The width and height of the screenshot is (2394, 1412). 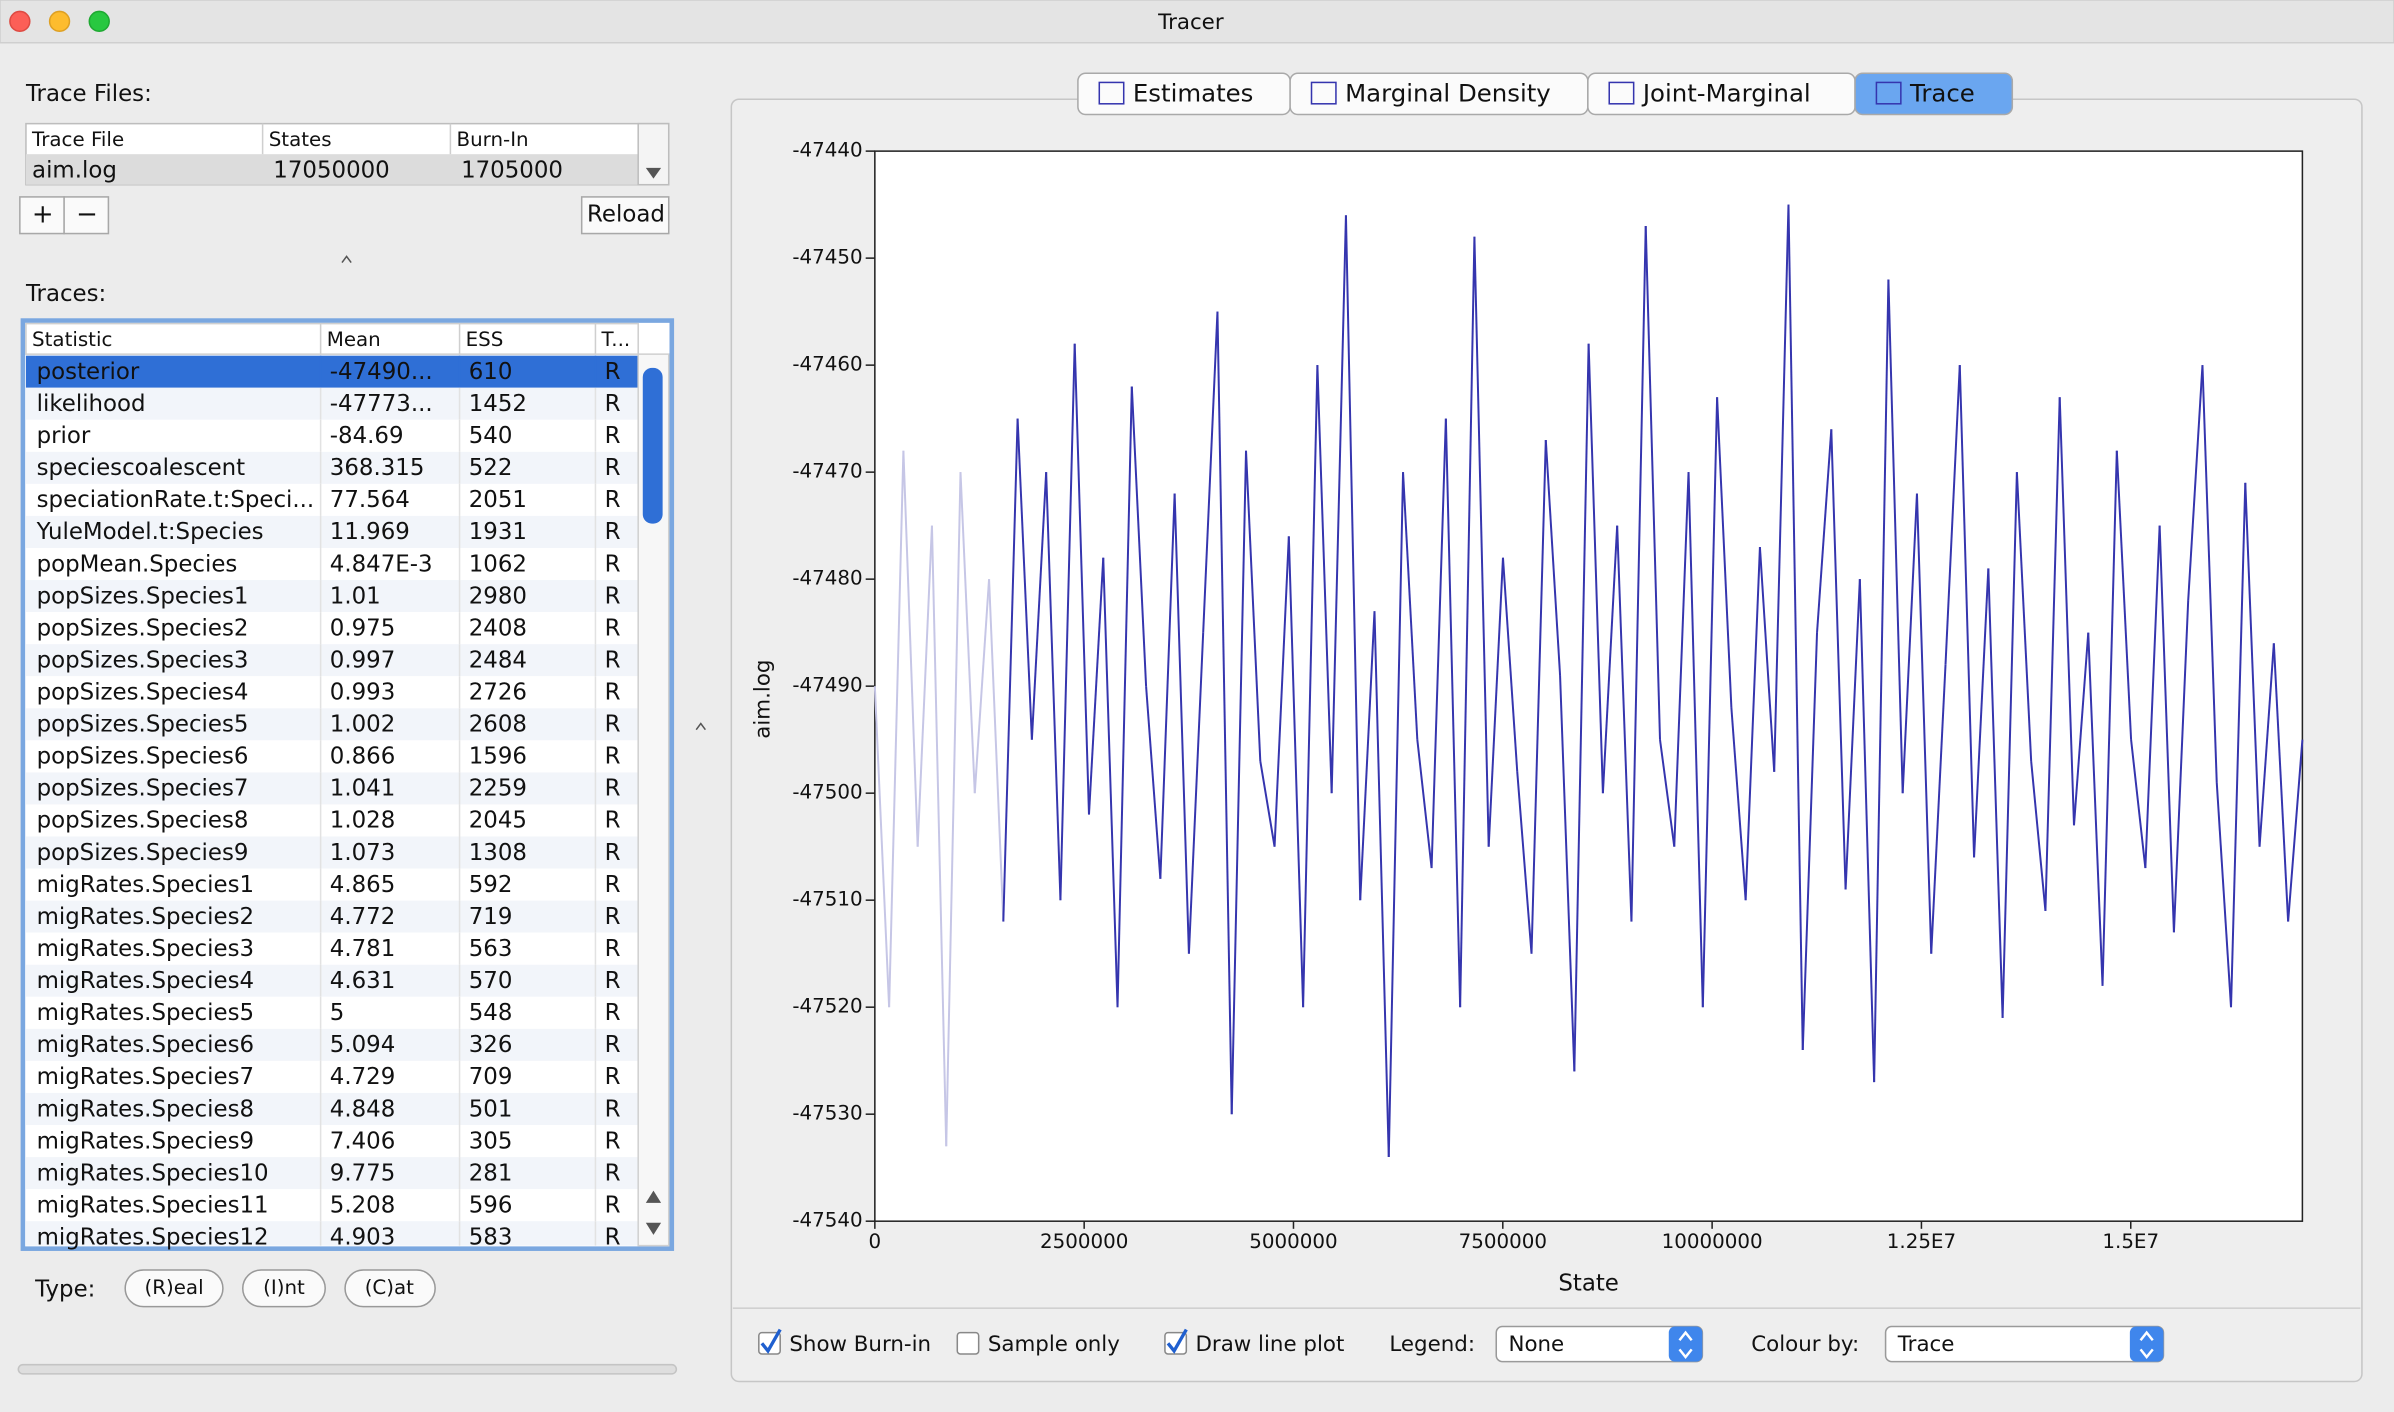 I want to click on cell: 5.208, so click(x=363, y=1205).